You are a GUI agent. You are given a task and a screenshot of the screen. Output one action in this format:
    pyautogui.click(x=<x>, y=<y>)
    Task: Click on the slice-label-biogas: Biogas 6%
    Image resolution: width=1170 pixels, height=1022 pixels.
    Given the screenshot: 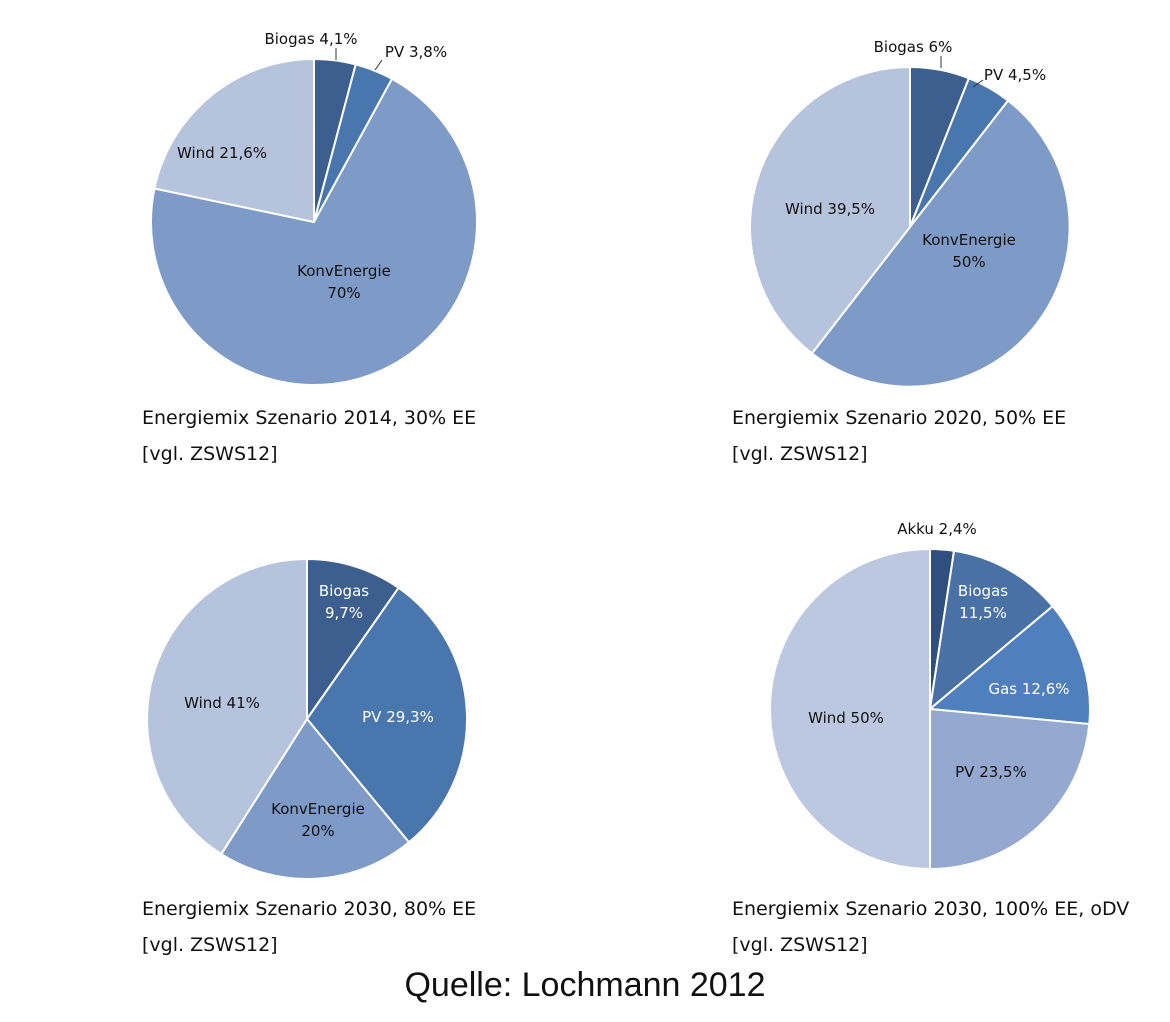 What is the action you would take?
    pyautogui.click(x=913, y=47)
    